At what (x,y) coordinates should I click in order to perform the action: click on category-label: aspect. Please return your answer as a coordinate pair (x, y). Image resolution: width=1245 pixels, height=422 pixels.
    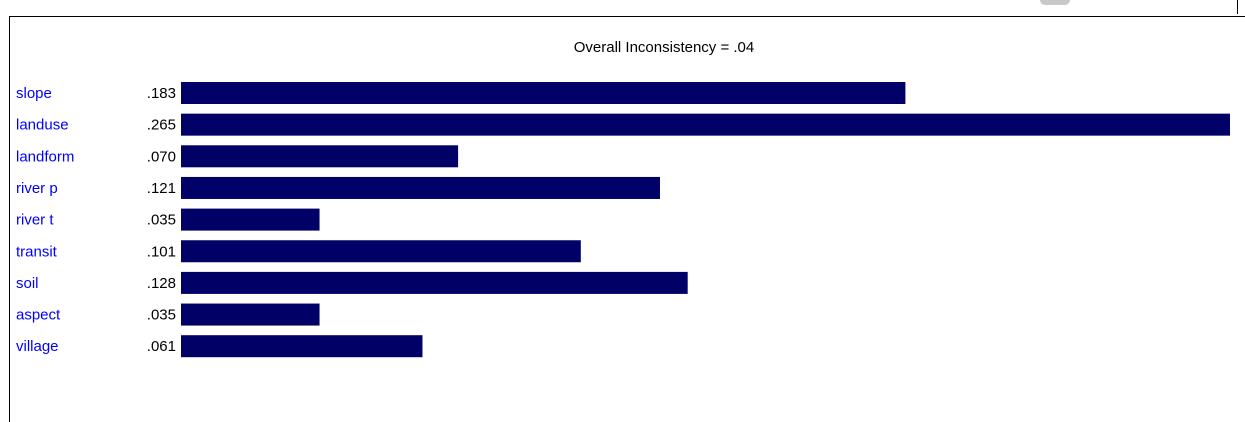
    Looking at the image, I should click on (38, 315).